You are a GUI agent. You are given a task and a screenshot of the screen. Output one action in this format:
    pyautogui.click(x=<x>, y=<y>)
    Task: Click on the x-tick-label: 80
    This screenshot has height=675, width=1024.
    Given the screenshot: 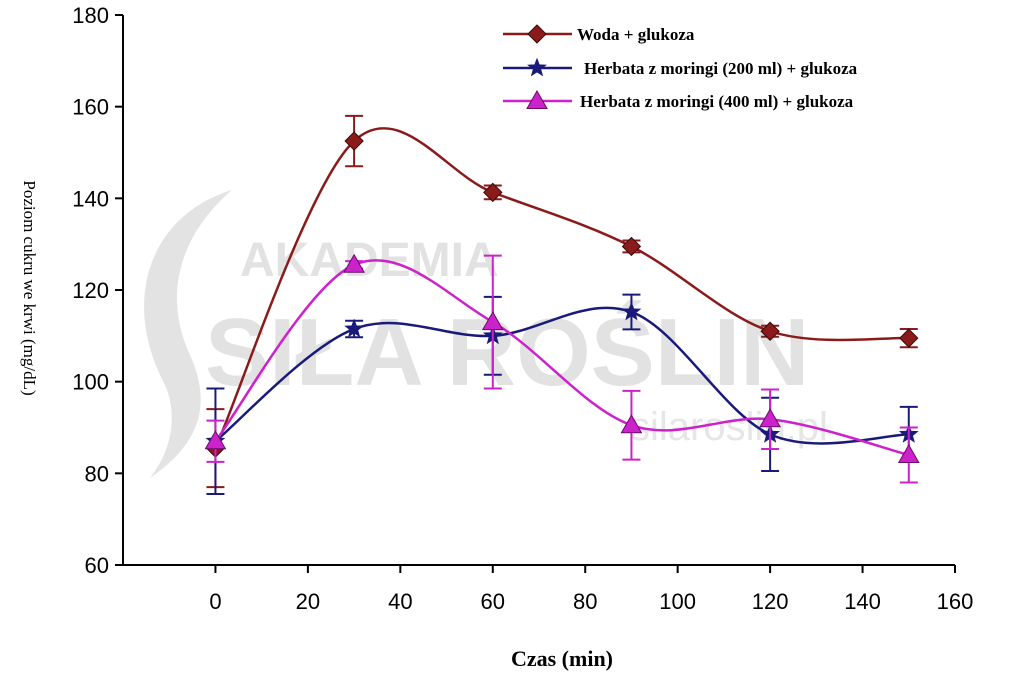 What is the action you would take?
    pyautogui.click(x=585, y=601)
    